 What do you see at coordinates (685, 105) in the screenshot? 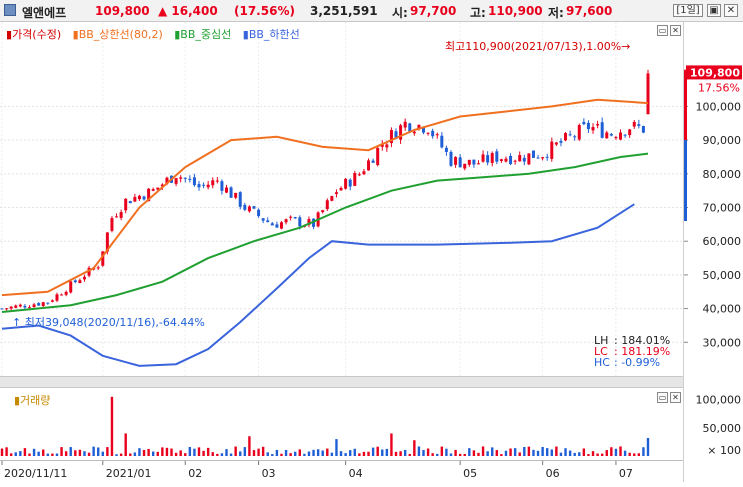
I see `axis-up-rail` at bounding box center [685, 105].